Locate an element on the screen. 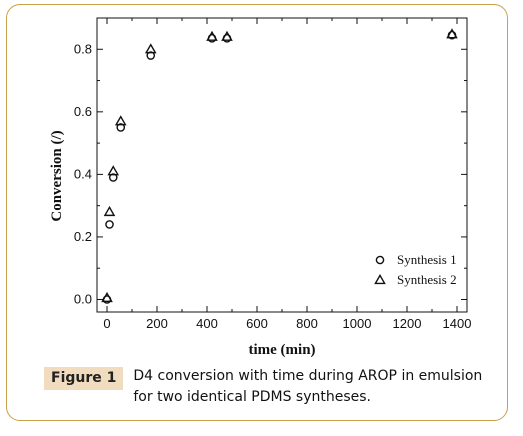  y-tick-label: 0.0 is located at coordinates (83, 298).